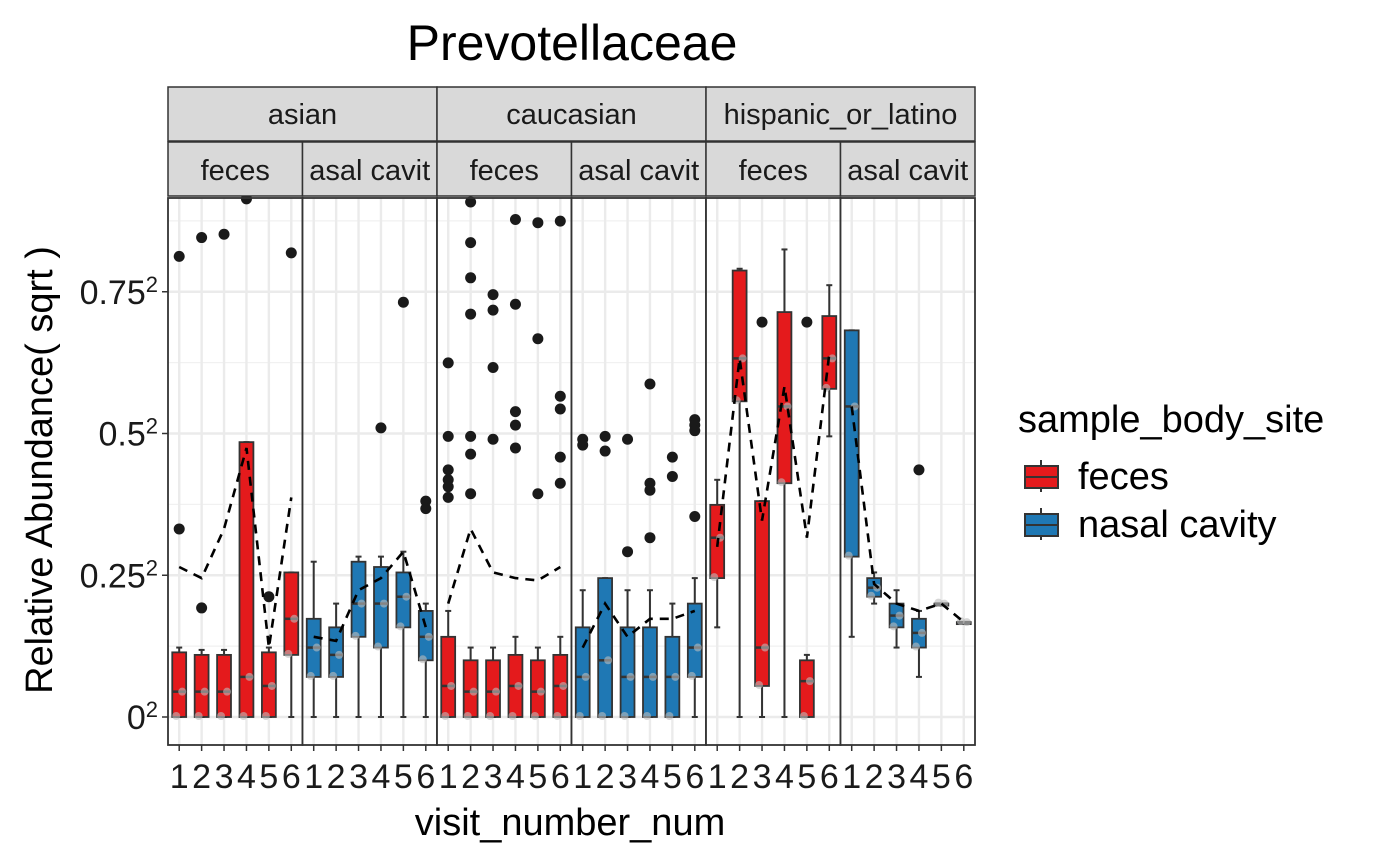 The image size is (1400, 866). I want to click on legend-label: feces, so click(1123, 477).